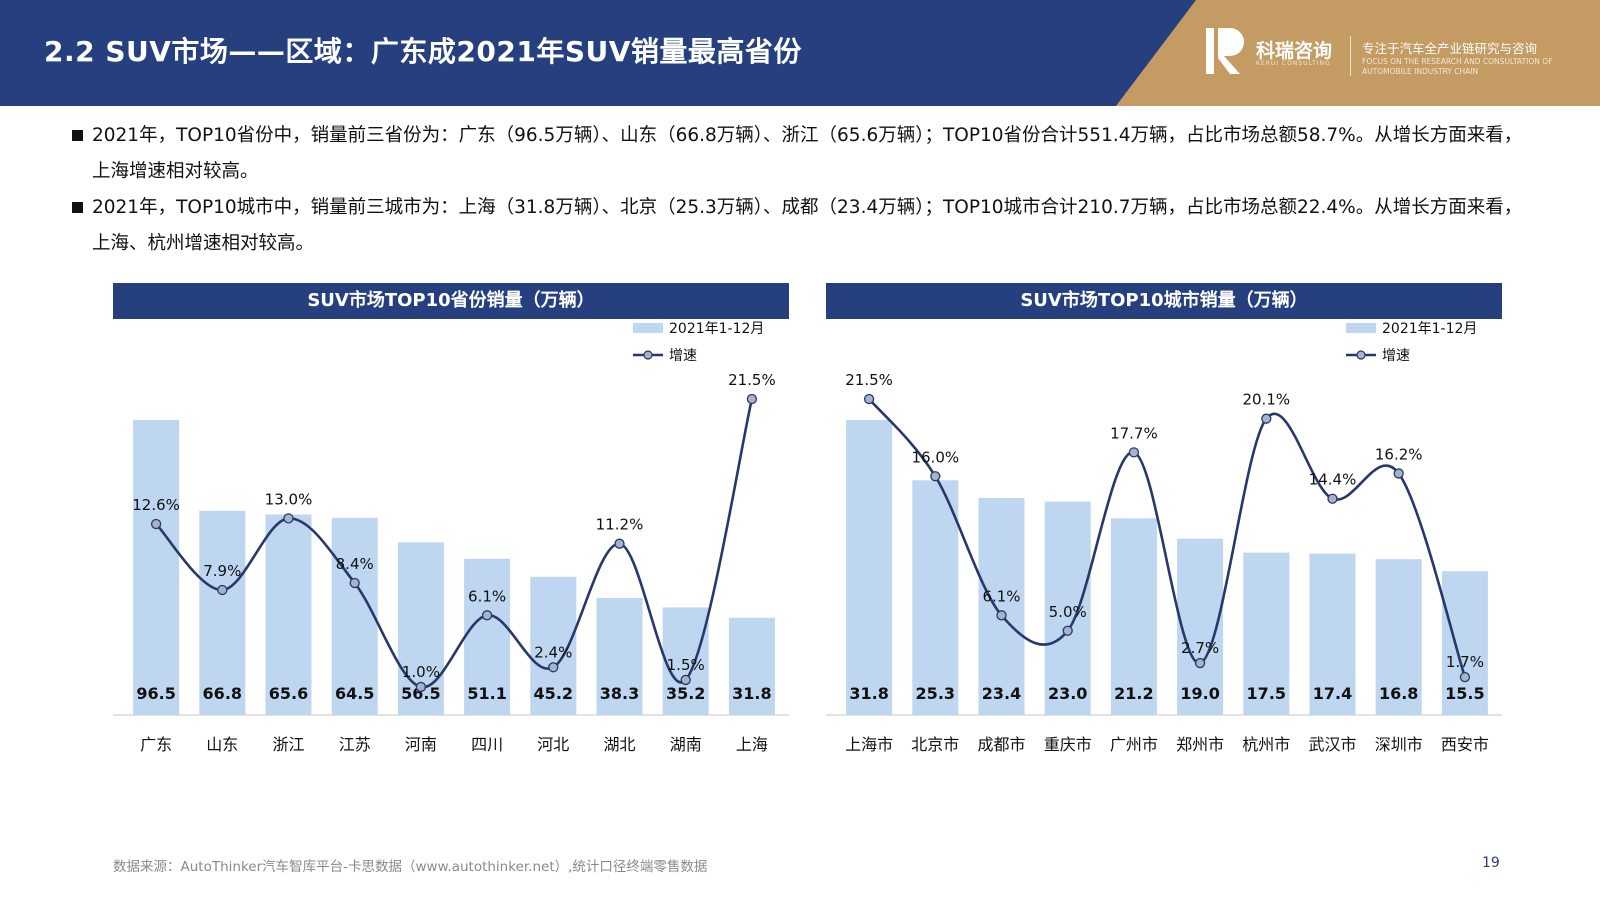 The width and height of the screenshot is (1600, 900). What do you see at coordinates (486, 693) in the screenshot?
I see `bar-value-label-6: 51.1` at bounding box center [486, 693].